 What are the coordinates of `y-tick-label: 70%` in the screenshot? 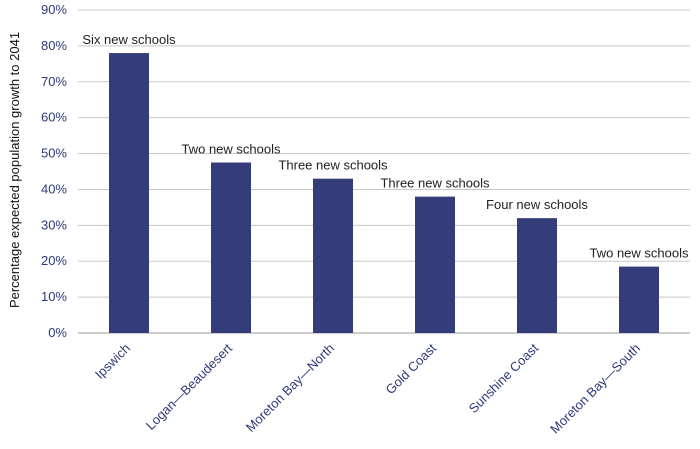 It's located at (54, 81).